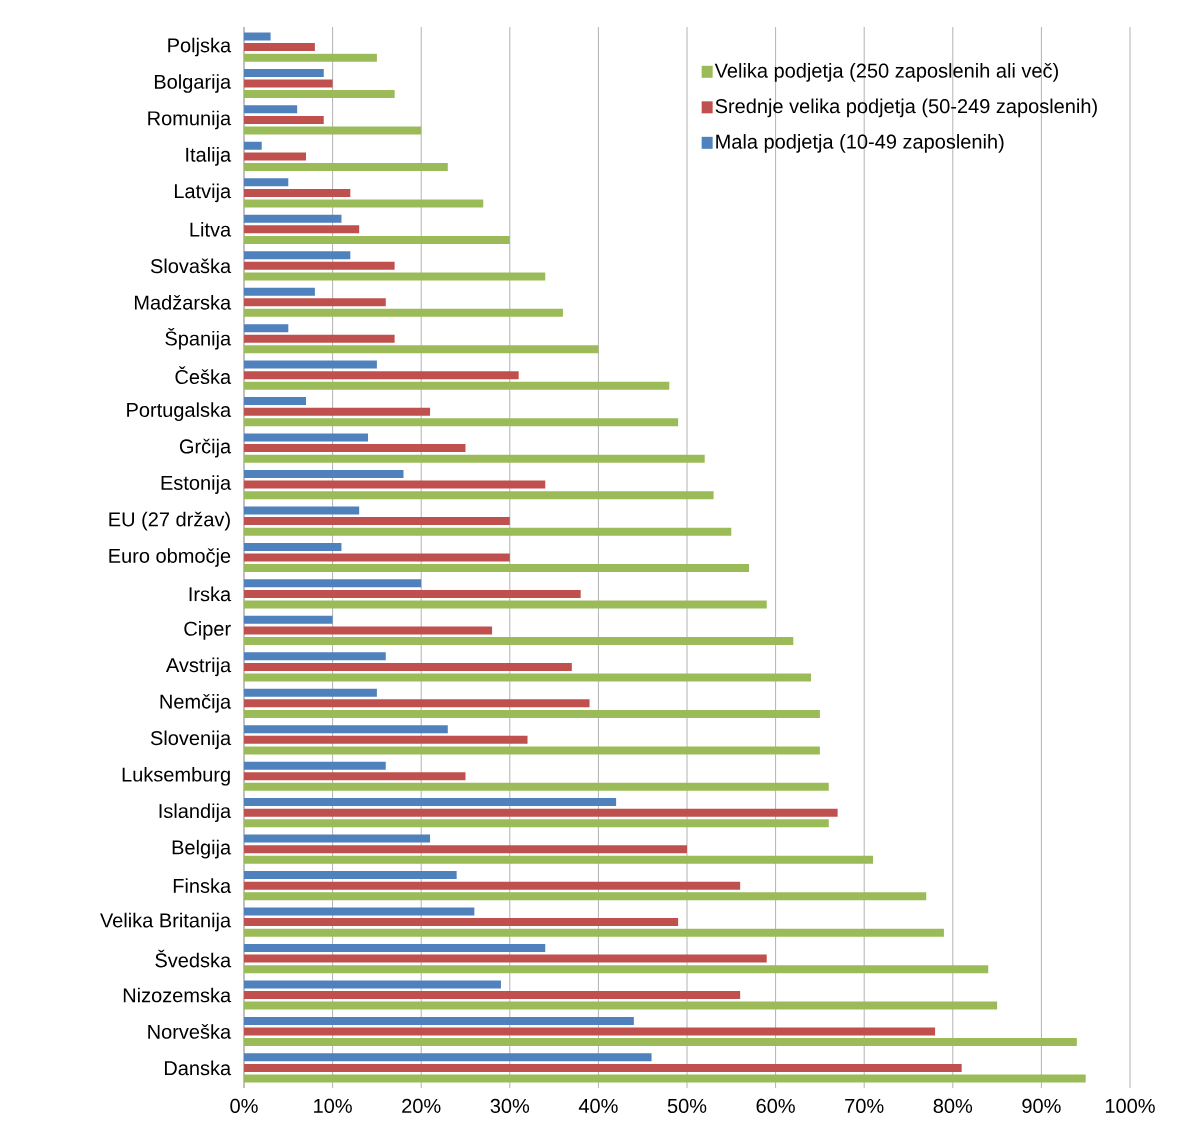  What do you see at coordinates (209, 156) in the screenshot?
I see `y-tick-label: Italija` at bounding box center [209, 156].